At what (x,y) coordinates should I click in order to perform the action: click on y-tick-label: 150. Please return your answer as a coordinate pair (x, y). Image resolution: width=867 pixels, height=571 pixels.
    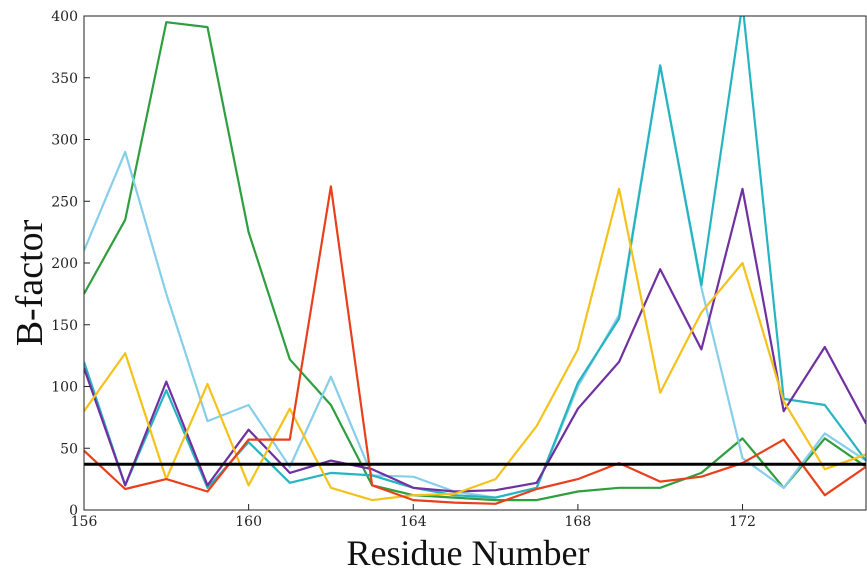
    Looking at the image, I should click on (64, 326).